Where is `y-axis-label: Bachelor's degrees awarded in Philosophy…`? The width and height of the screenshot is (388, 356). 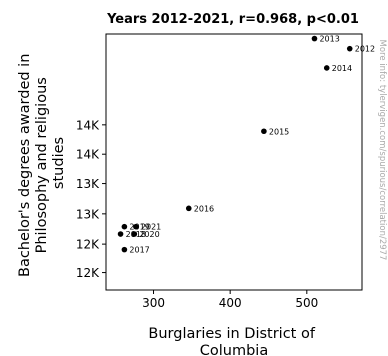
y-axis-label: Bachelor's degrees awarded in Philosophy… is located at coordinates (42, 163).